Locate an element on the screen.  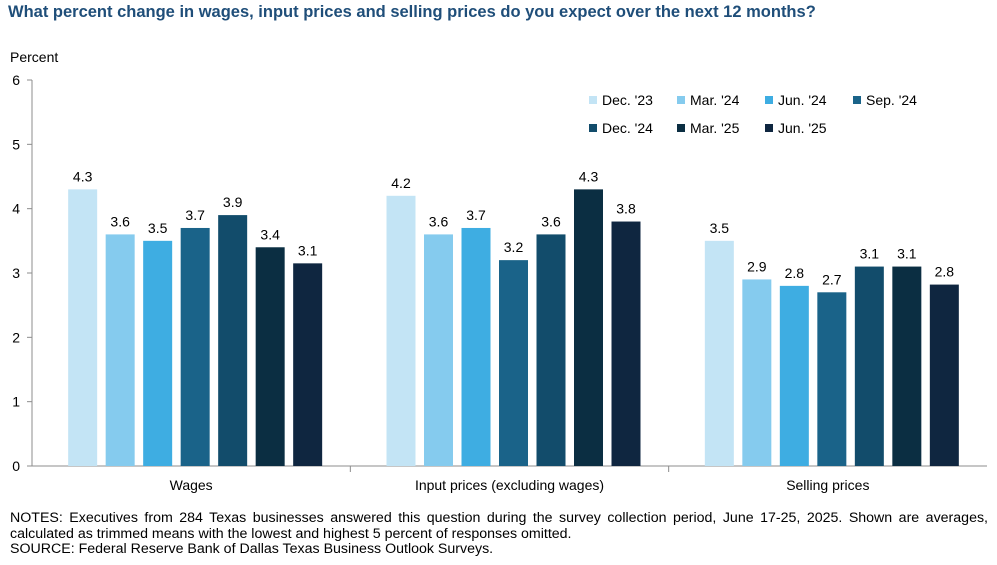
data-label: 3.9 is located at coordinates (233, 202).